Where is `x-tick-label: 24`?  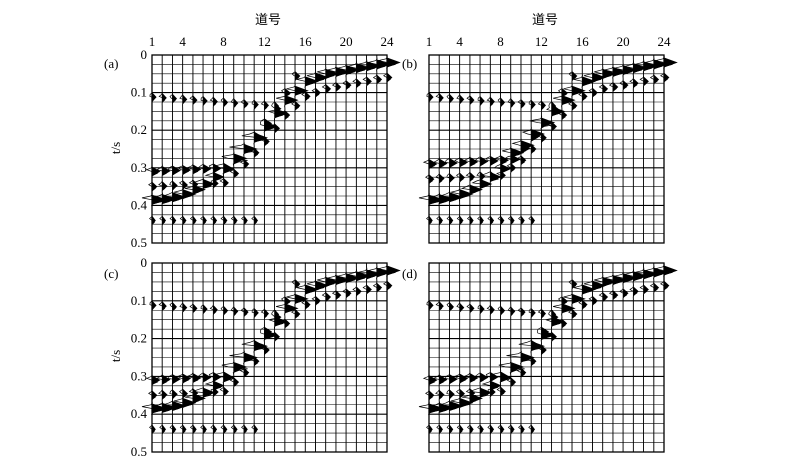
x-tick-label: 24 is located at coordinates (665, 41).